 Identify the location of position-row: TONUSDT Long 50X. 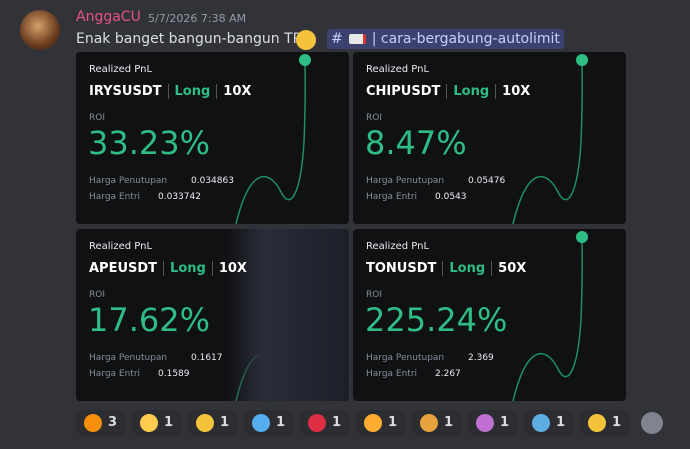
(446, 268).